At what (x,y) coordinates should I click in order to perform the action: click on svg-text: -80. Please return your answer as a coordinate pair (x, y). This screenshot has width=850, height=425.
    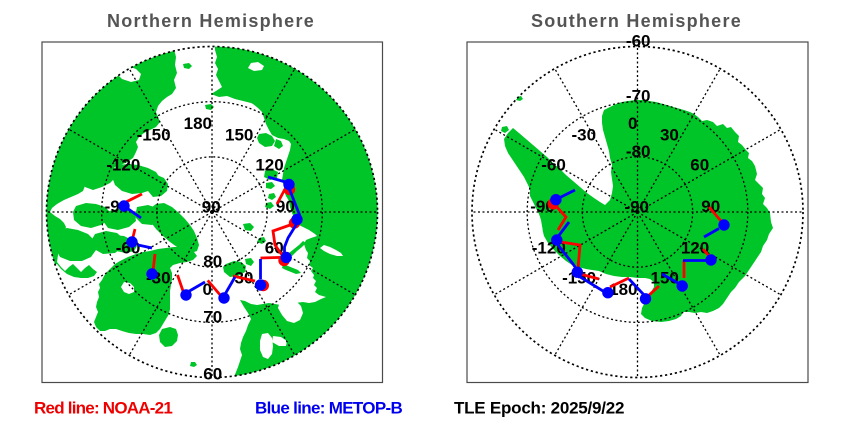
    Looking at the image, I should click on (638, 151).